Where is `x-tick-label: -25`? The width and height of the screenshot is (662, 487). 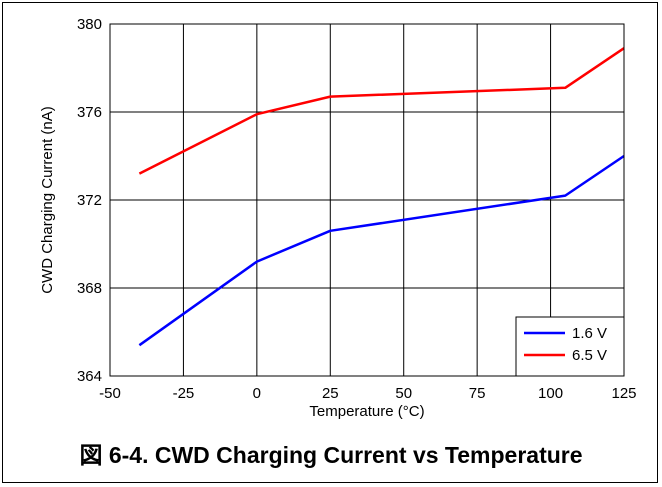
x-tick-label: -25 is located at coordinates (184, 393).